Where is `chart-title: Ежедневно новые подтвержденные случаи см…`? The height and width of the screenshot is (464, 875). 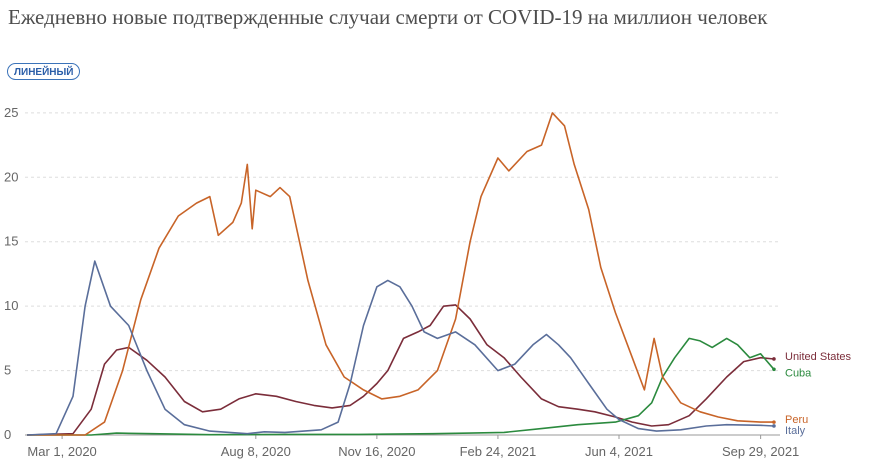
chart-title: Ежедневно новые подтвержденные случаи см… is located at coordinates (388, 17).